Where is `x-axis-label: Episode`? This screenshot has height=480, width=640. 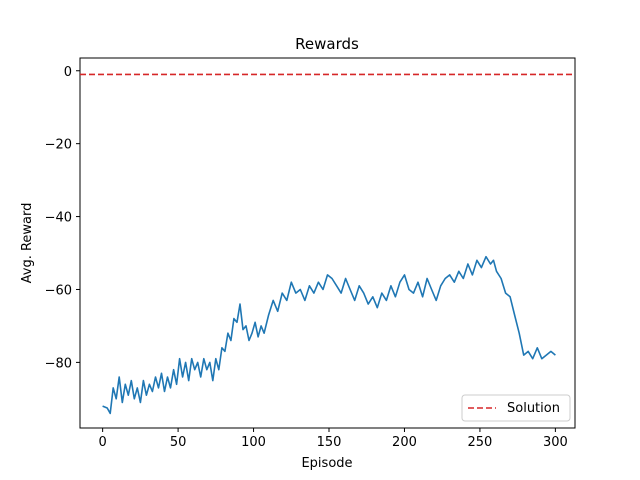
x-axis-label: Episode is located at coordinates (326, 463).